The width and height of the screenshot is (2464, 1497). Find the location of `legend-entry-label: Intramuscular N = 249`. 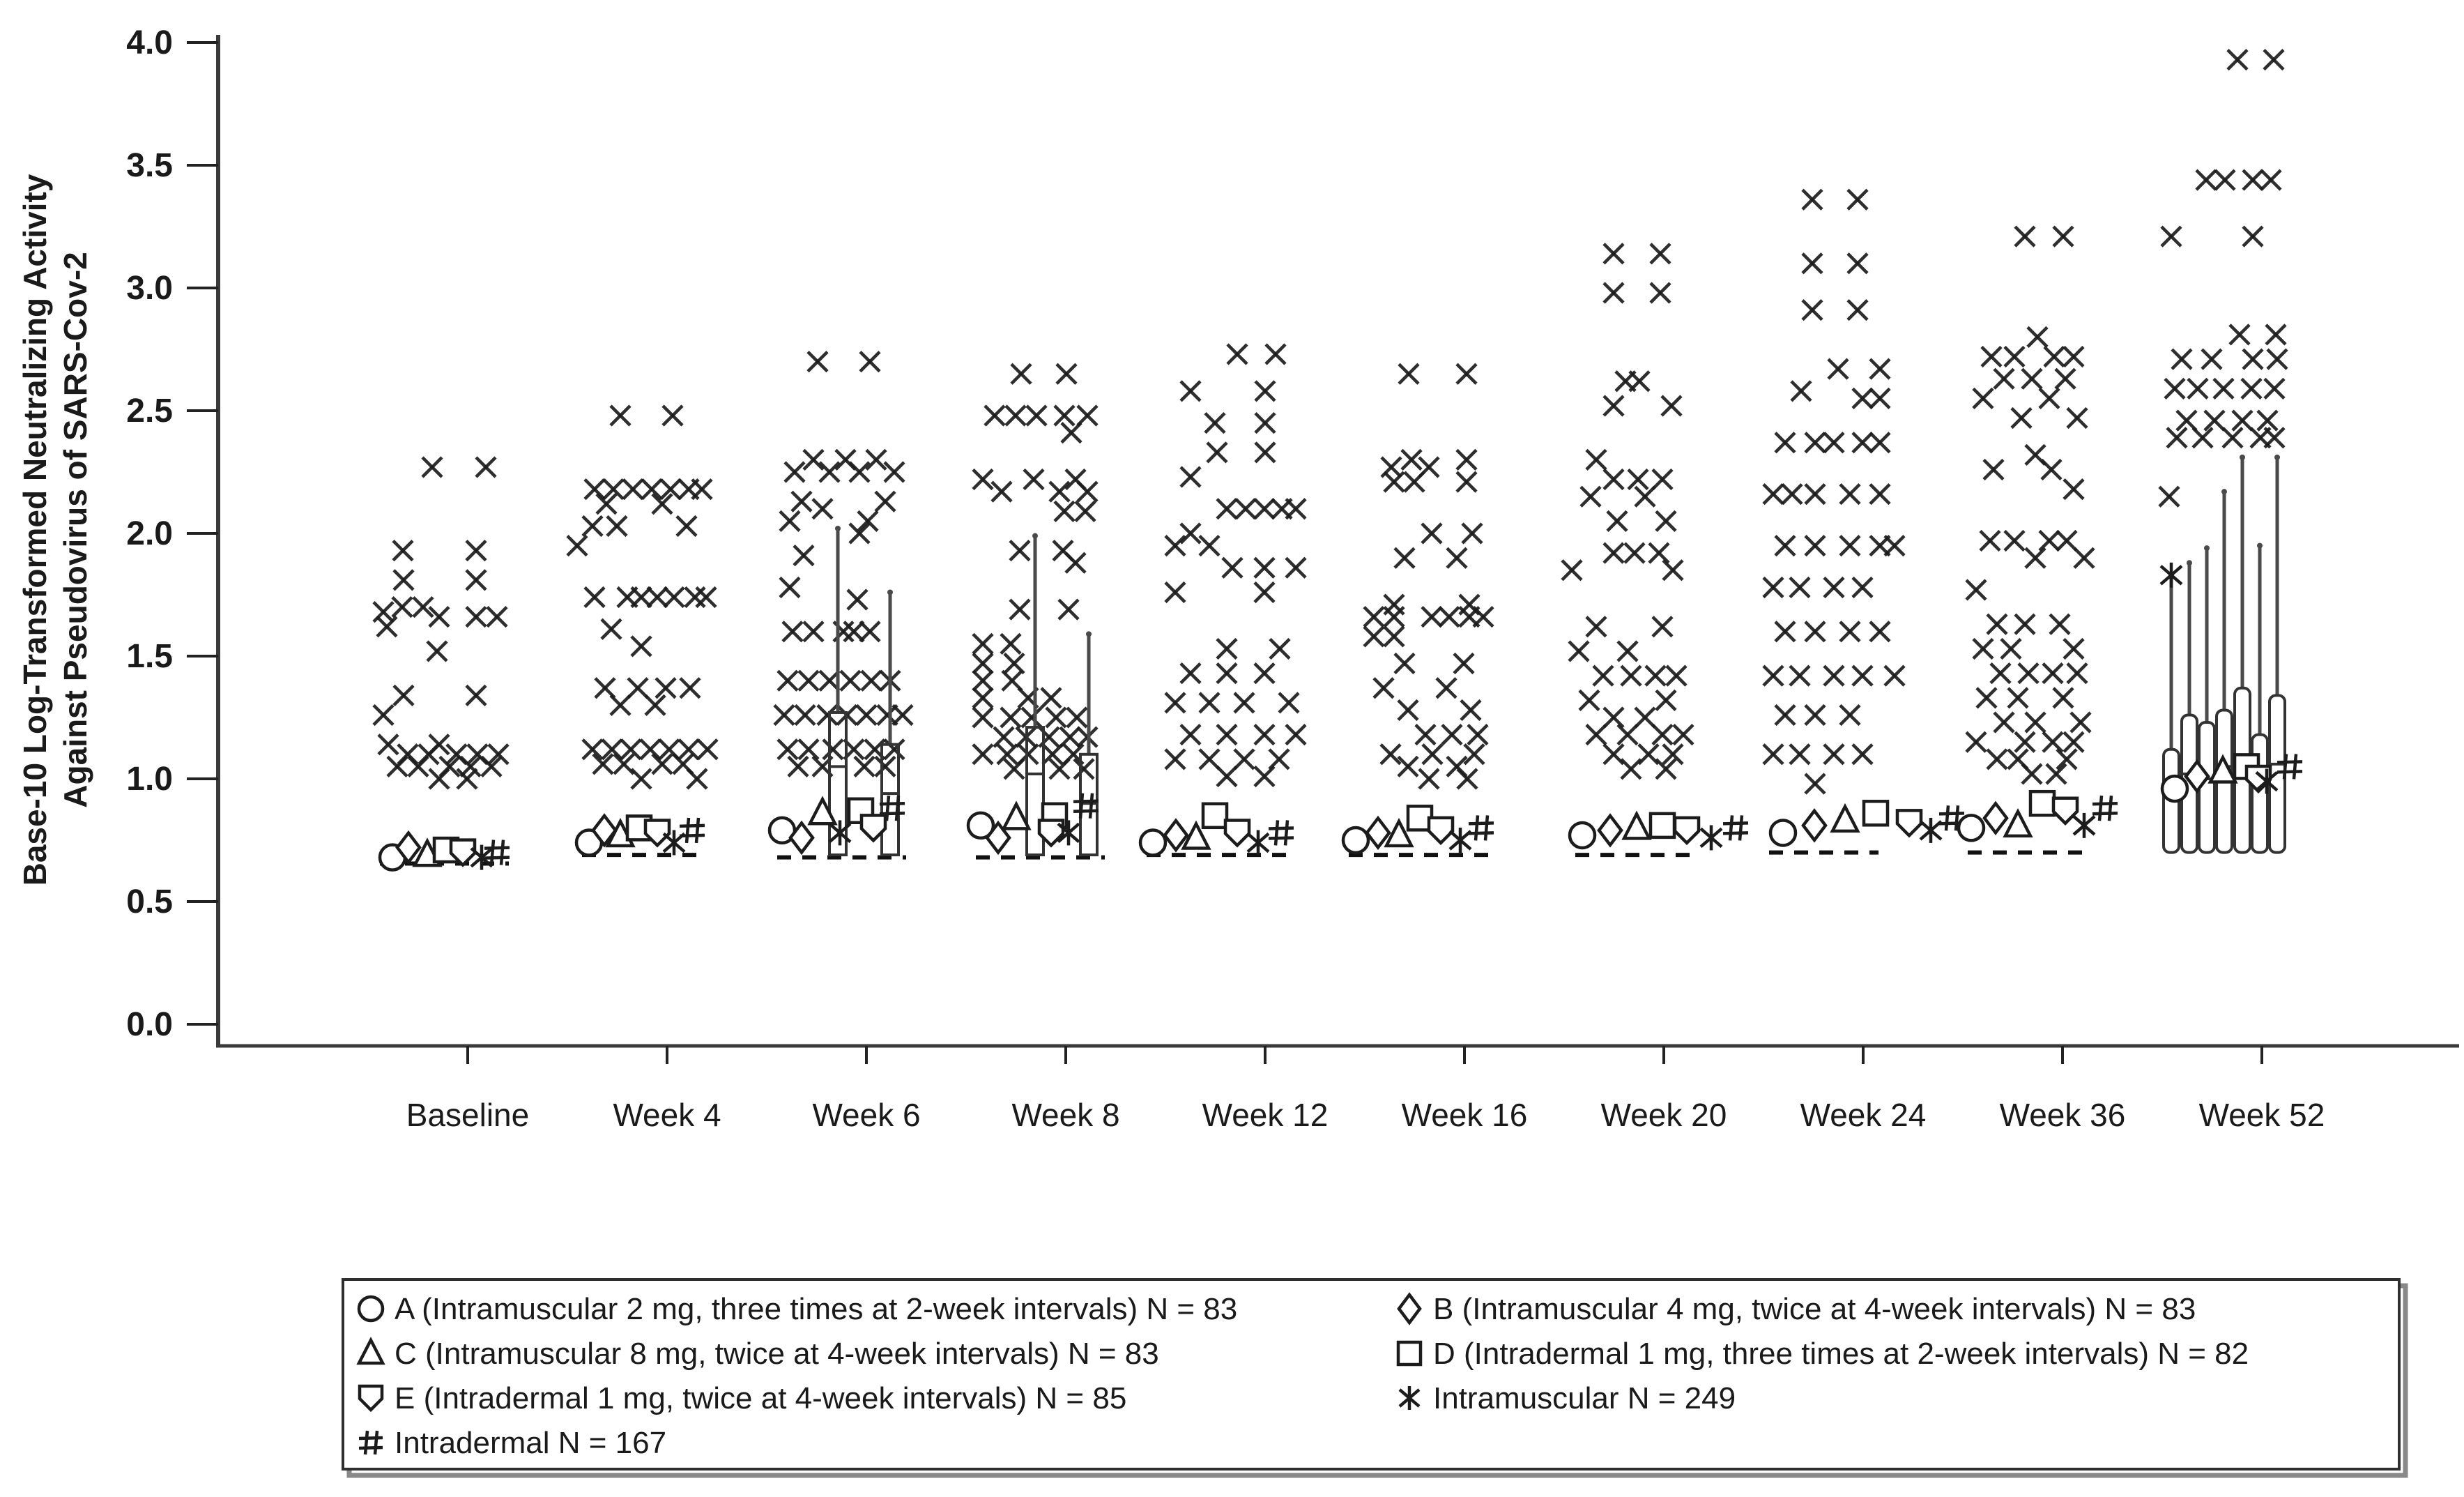

legend-entry-label: Intramuscular N = 249 is located at coordinates (1584, 1398).